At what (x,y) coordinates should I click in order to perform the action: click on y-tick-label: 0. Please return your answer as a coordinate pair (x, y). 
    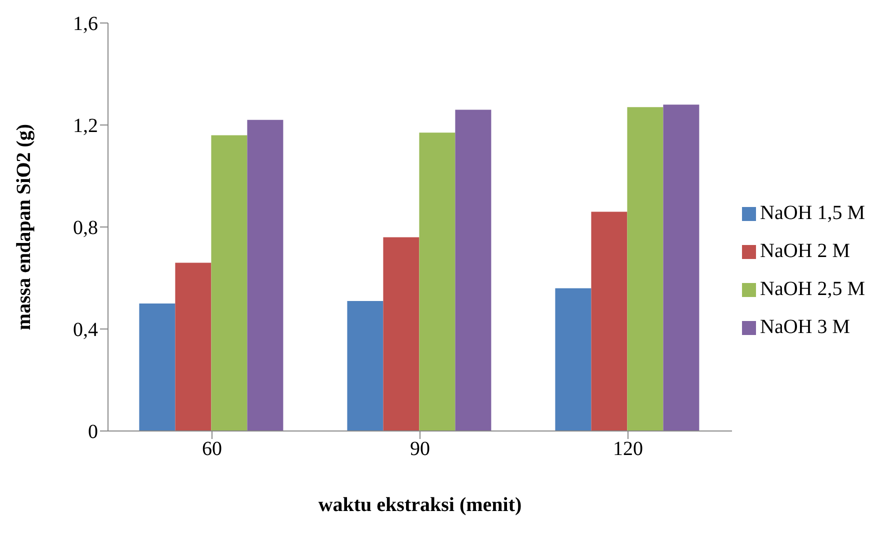
    Looking at the image, I should click on (93, 432).